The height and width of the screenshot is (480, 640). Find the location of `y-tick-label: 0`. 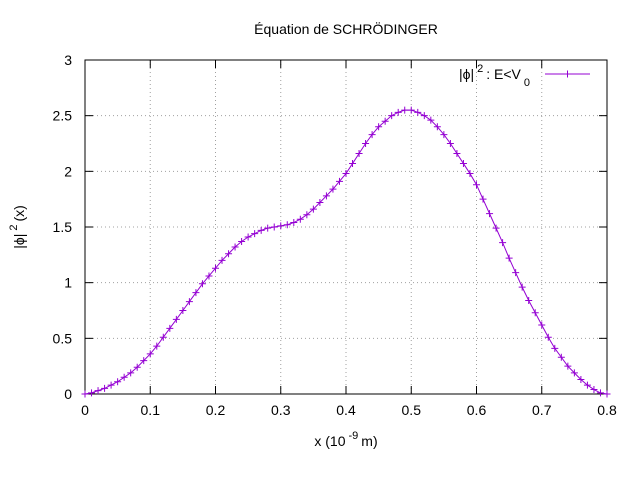

y-tick-label: 0 is located at coordinates (68, 394).